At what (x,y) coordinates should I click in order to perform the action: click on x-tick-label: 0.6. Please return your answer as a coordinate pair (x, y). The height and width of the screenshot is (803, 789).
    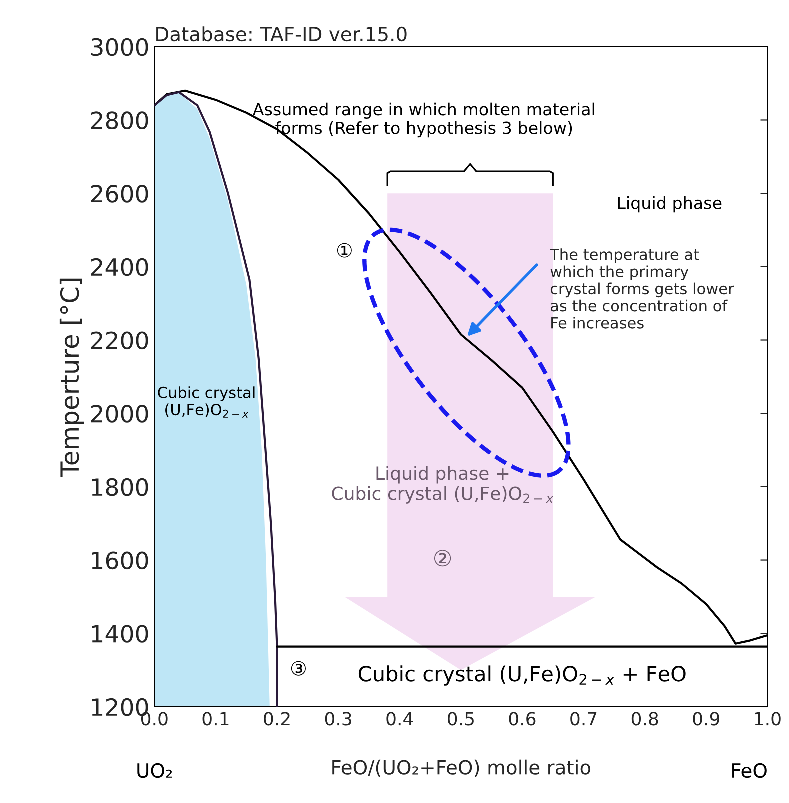
    Looking at the image, I should click on (522, 719).